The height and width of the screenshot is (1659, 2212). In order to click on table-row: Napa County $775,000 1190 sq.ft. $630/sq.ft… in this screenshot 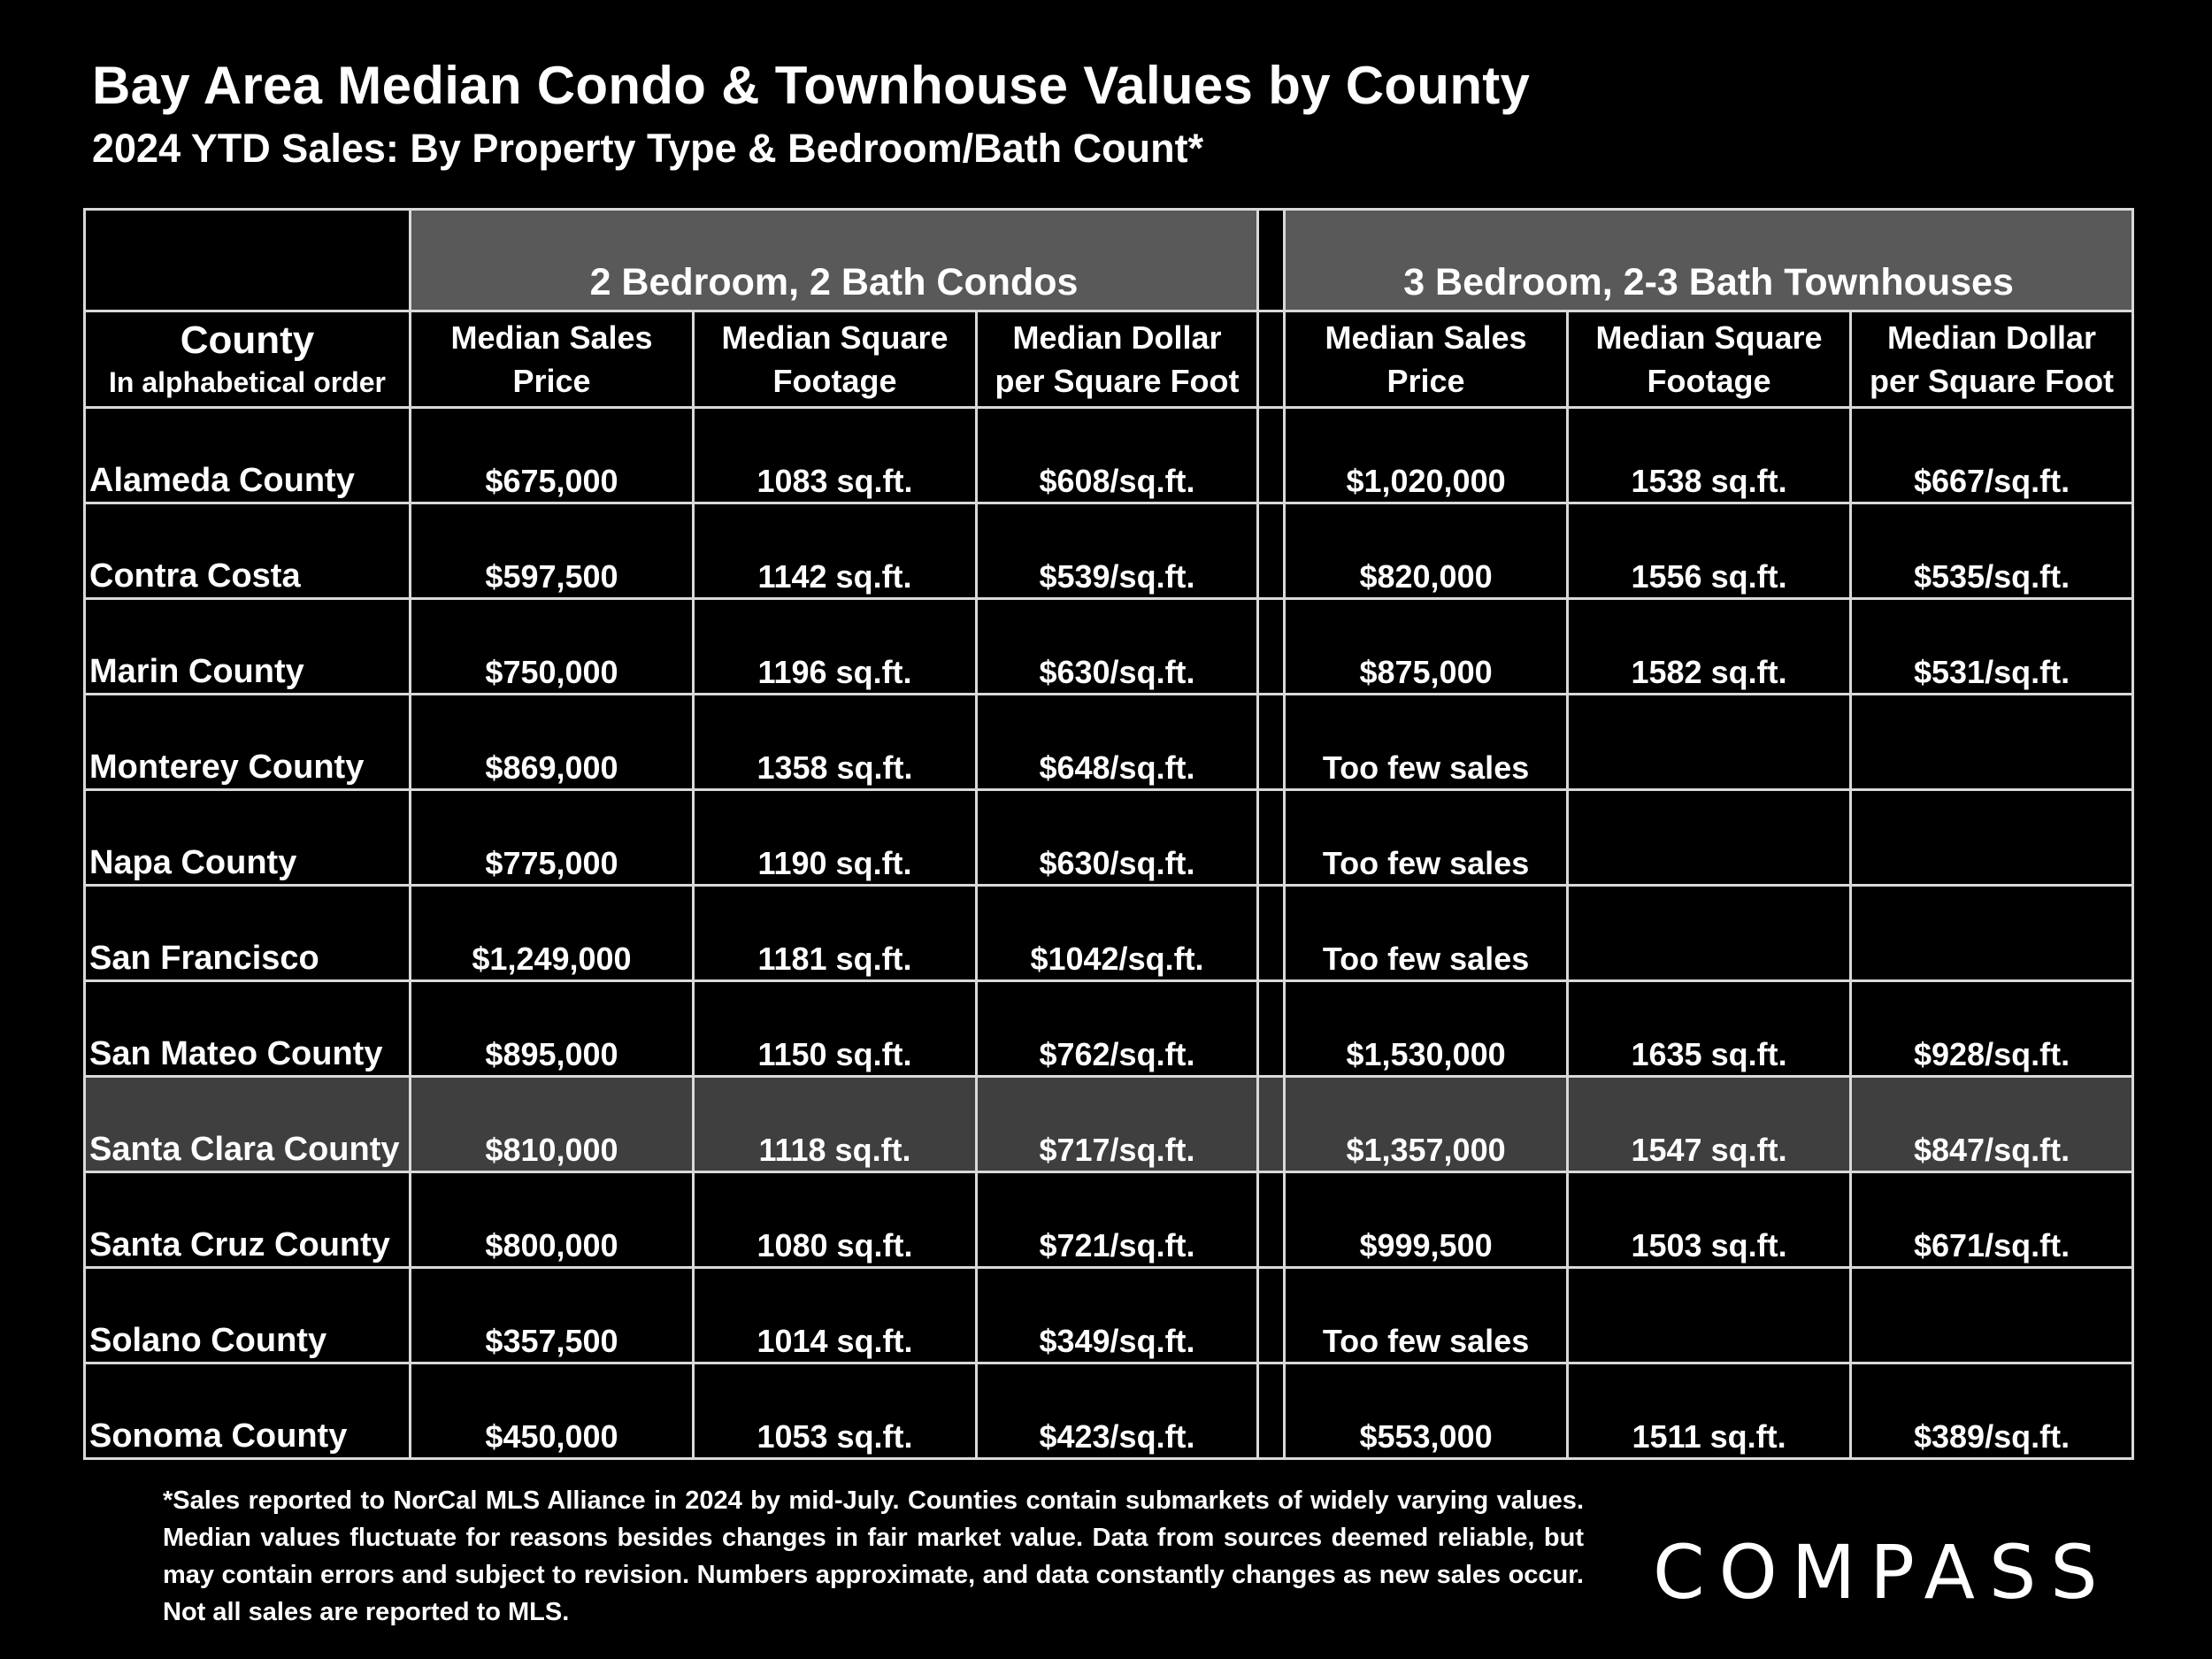, I will do `click(1109, 838)`.